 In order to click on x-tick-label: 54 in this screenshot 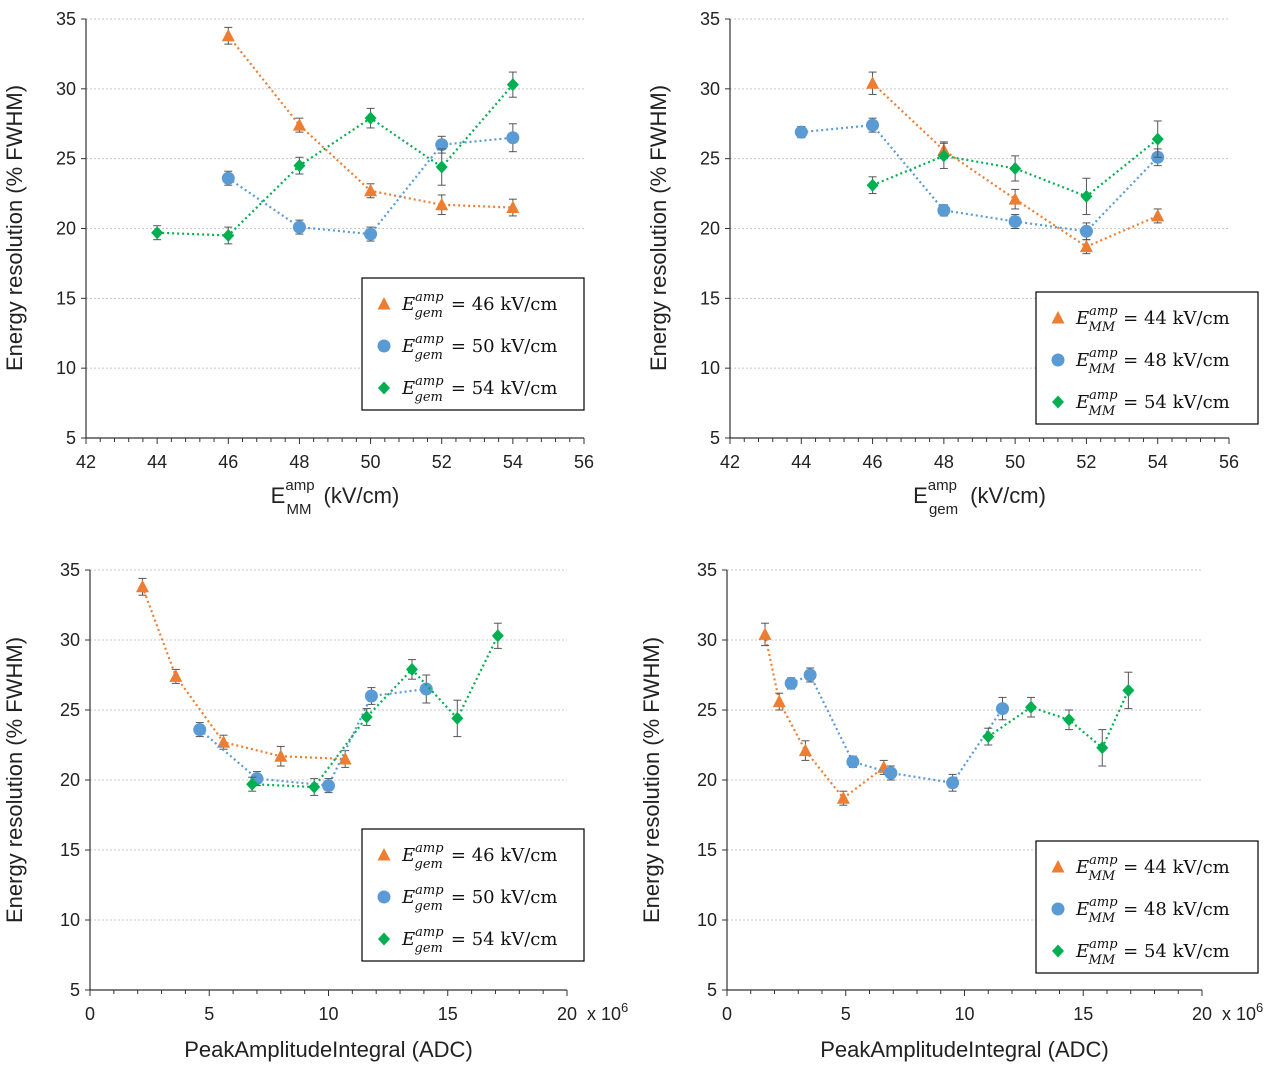, I will do `click(1158, 462)`.